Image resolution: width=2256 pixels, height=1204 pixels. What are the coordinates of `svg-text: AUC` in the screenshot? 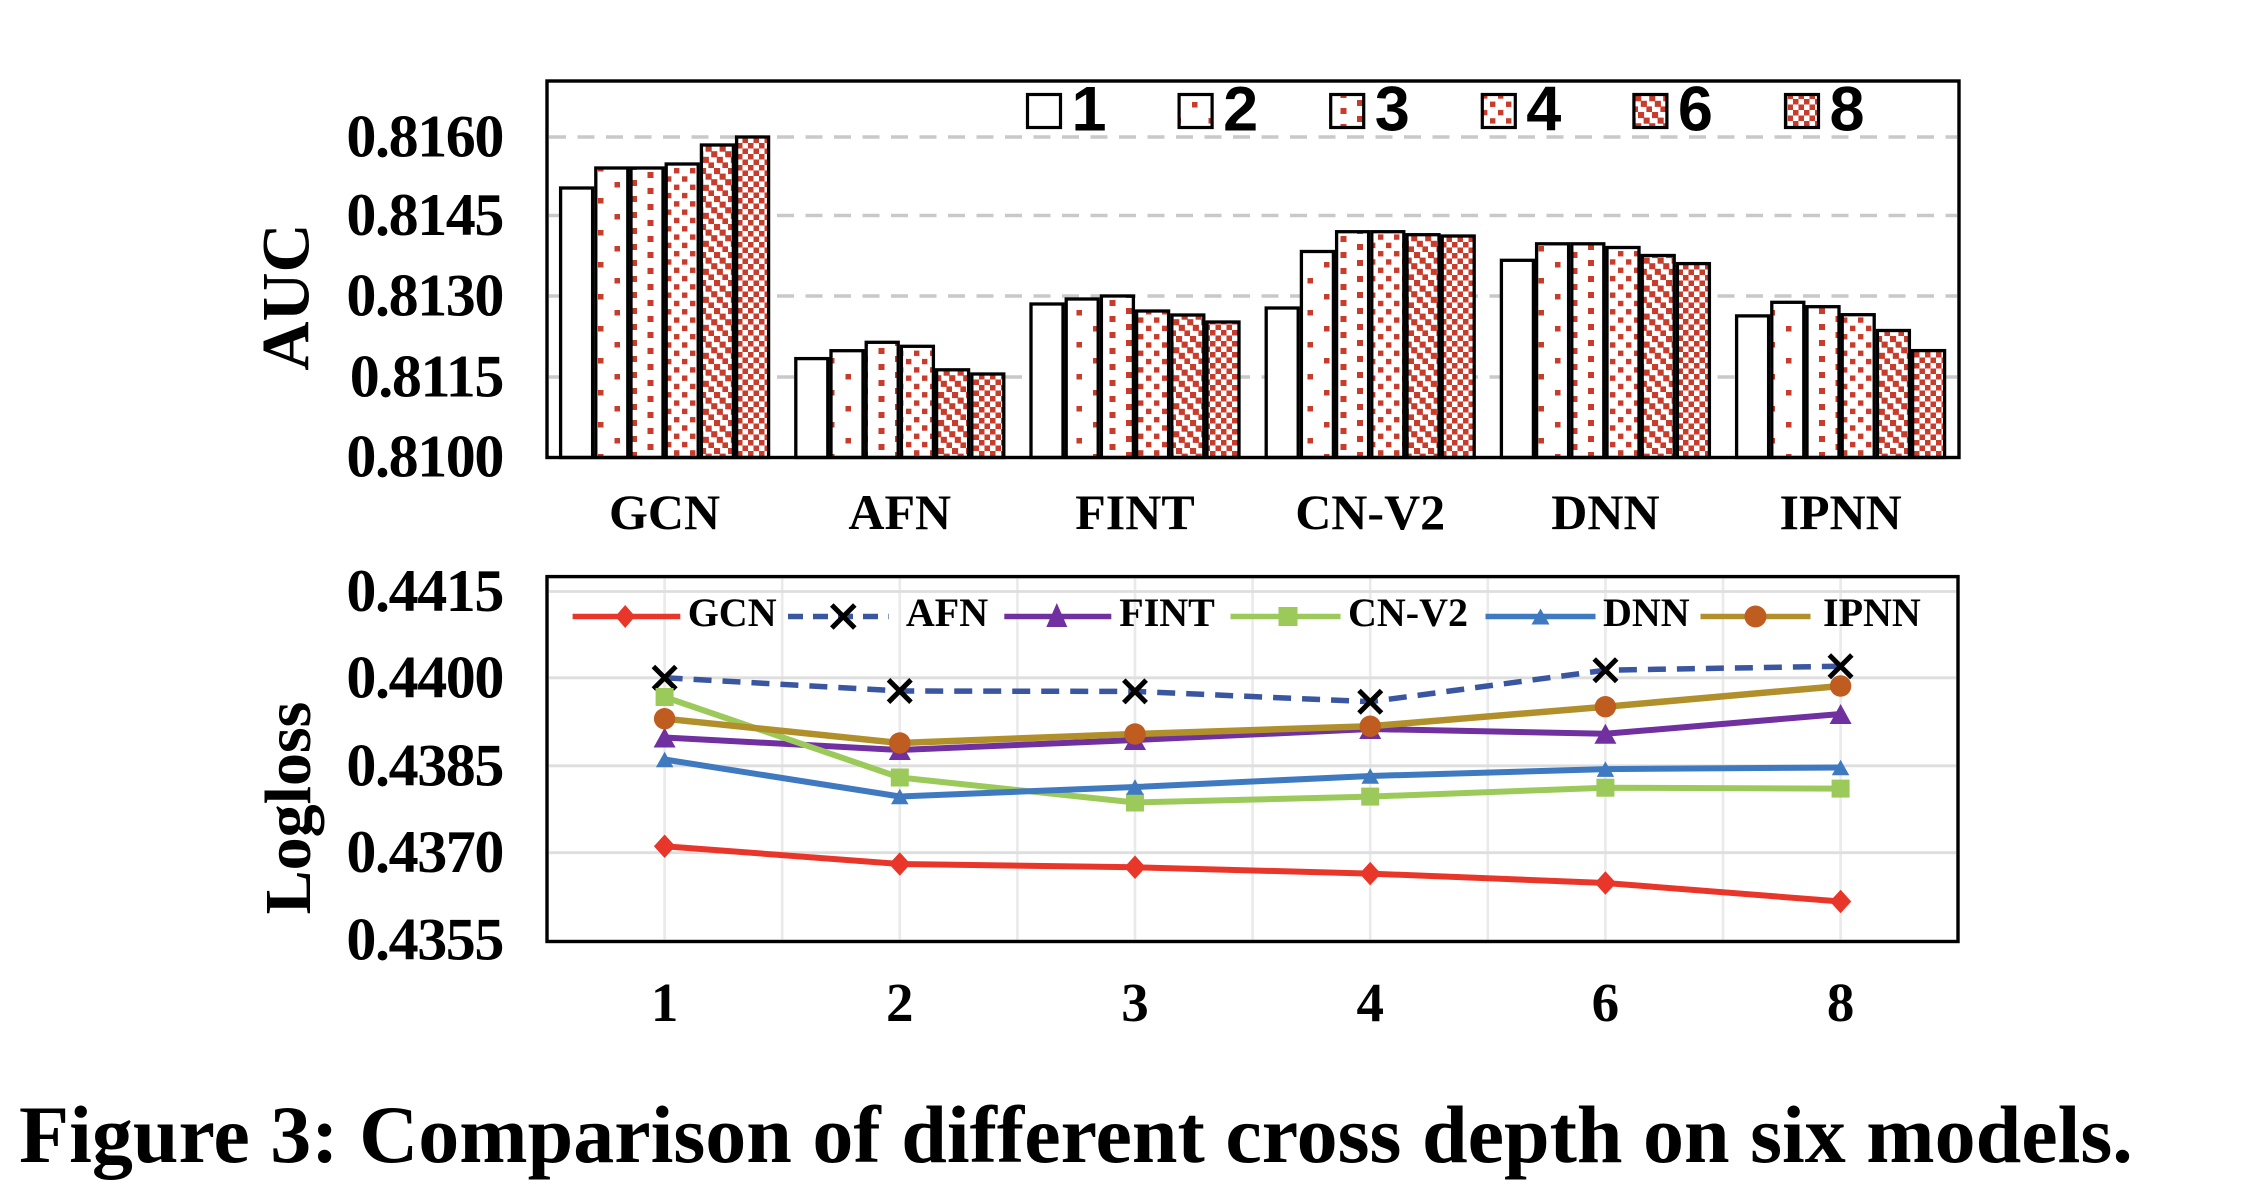 It's located at (286, 296).